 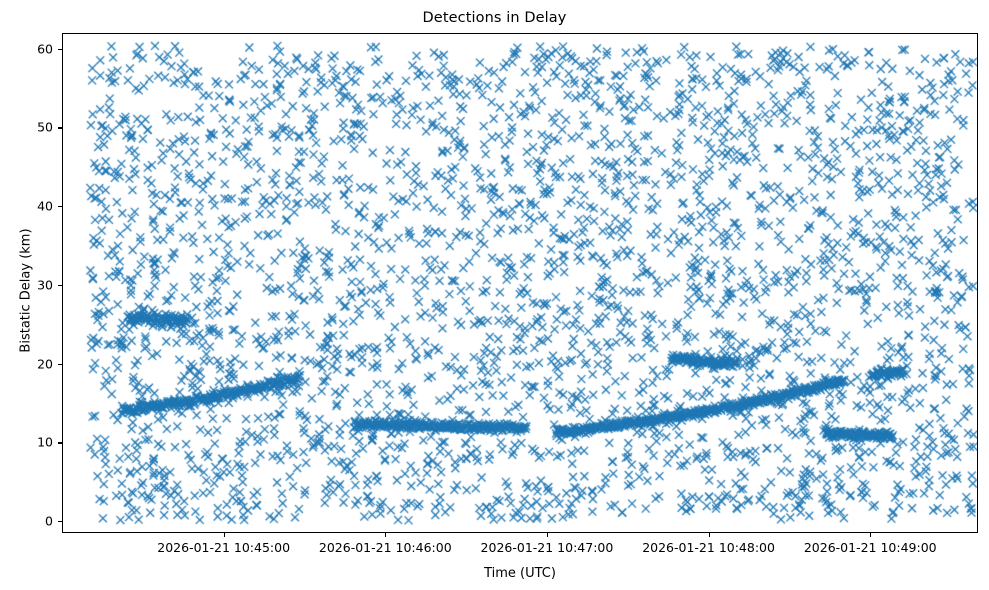 What do you see at coordinates (26, 290) in the screenshot?
I see `y-axis-label: Bistatic Delay (km)` at bounding box center [26, 290].